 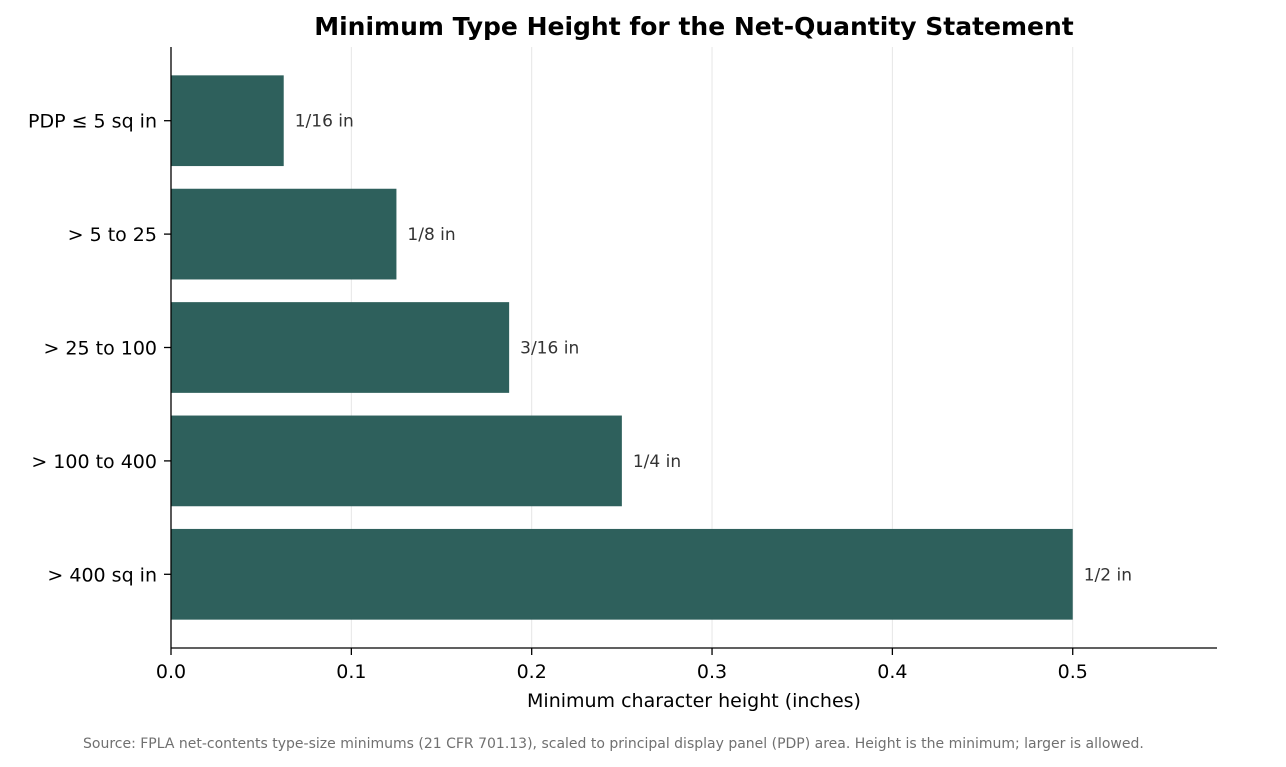 I want to click on y-tick-label: > 25 to 100, so click(x=100, y=349).